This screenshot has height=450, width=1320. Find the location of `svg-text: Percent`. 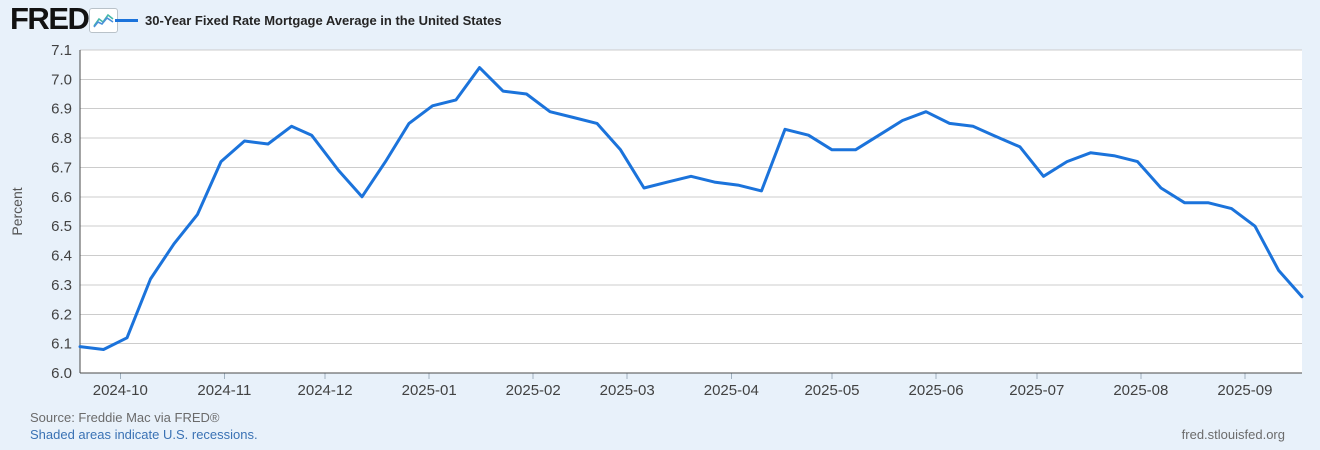

svg-text: Percent is located at coordinates (17, 211).